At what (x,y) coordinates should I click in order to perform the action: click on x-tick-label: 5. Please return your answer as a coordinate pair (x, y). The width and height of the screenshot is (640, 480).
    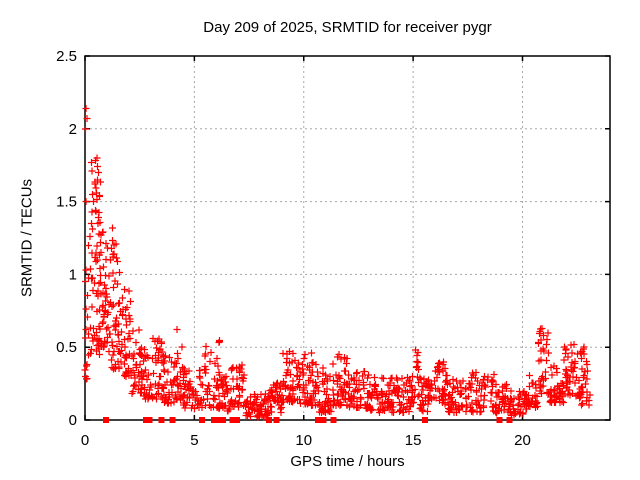
    Looking at the image, I should click on (194, 440).